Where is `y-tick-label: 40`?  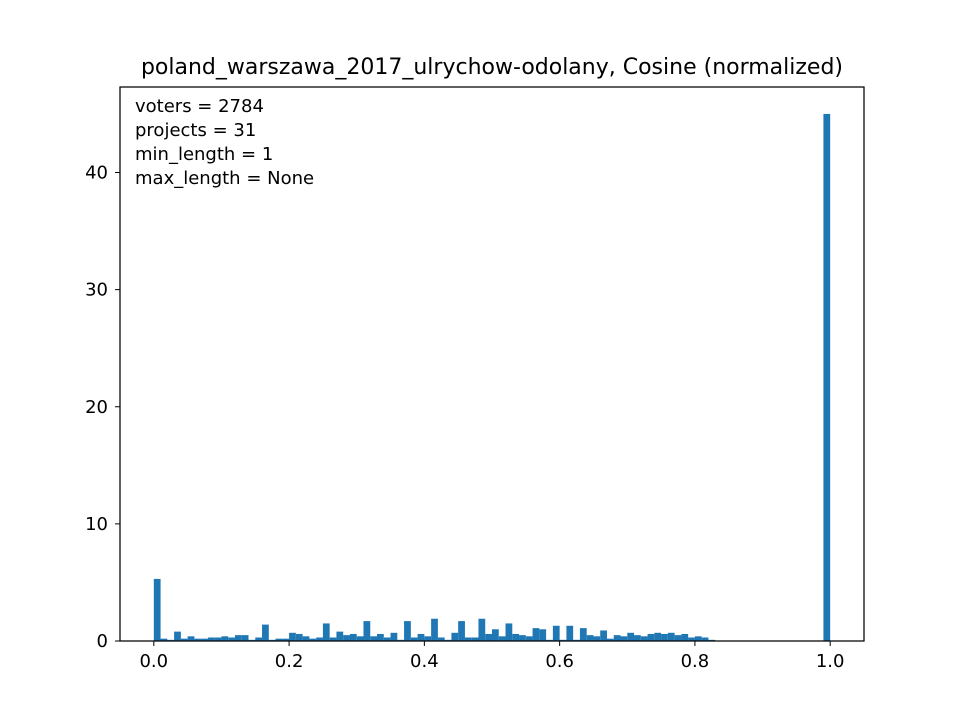 y-tick-label: 40 is located at coordinates (96, 173).